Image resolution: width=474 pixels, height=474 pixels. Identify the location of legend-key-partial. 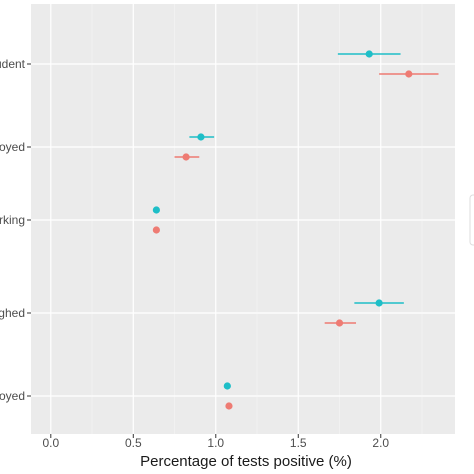
(471, 220).